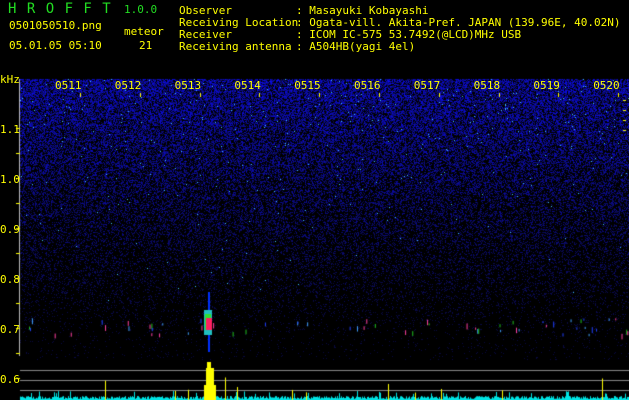  I want to click on receiver-value: : ICOM IC-575 53.7492(@LCD)MHz USB, so click(409, 34).